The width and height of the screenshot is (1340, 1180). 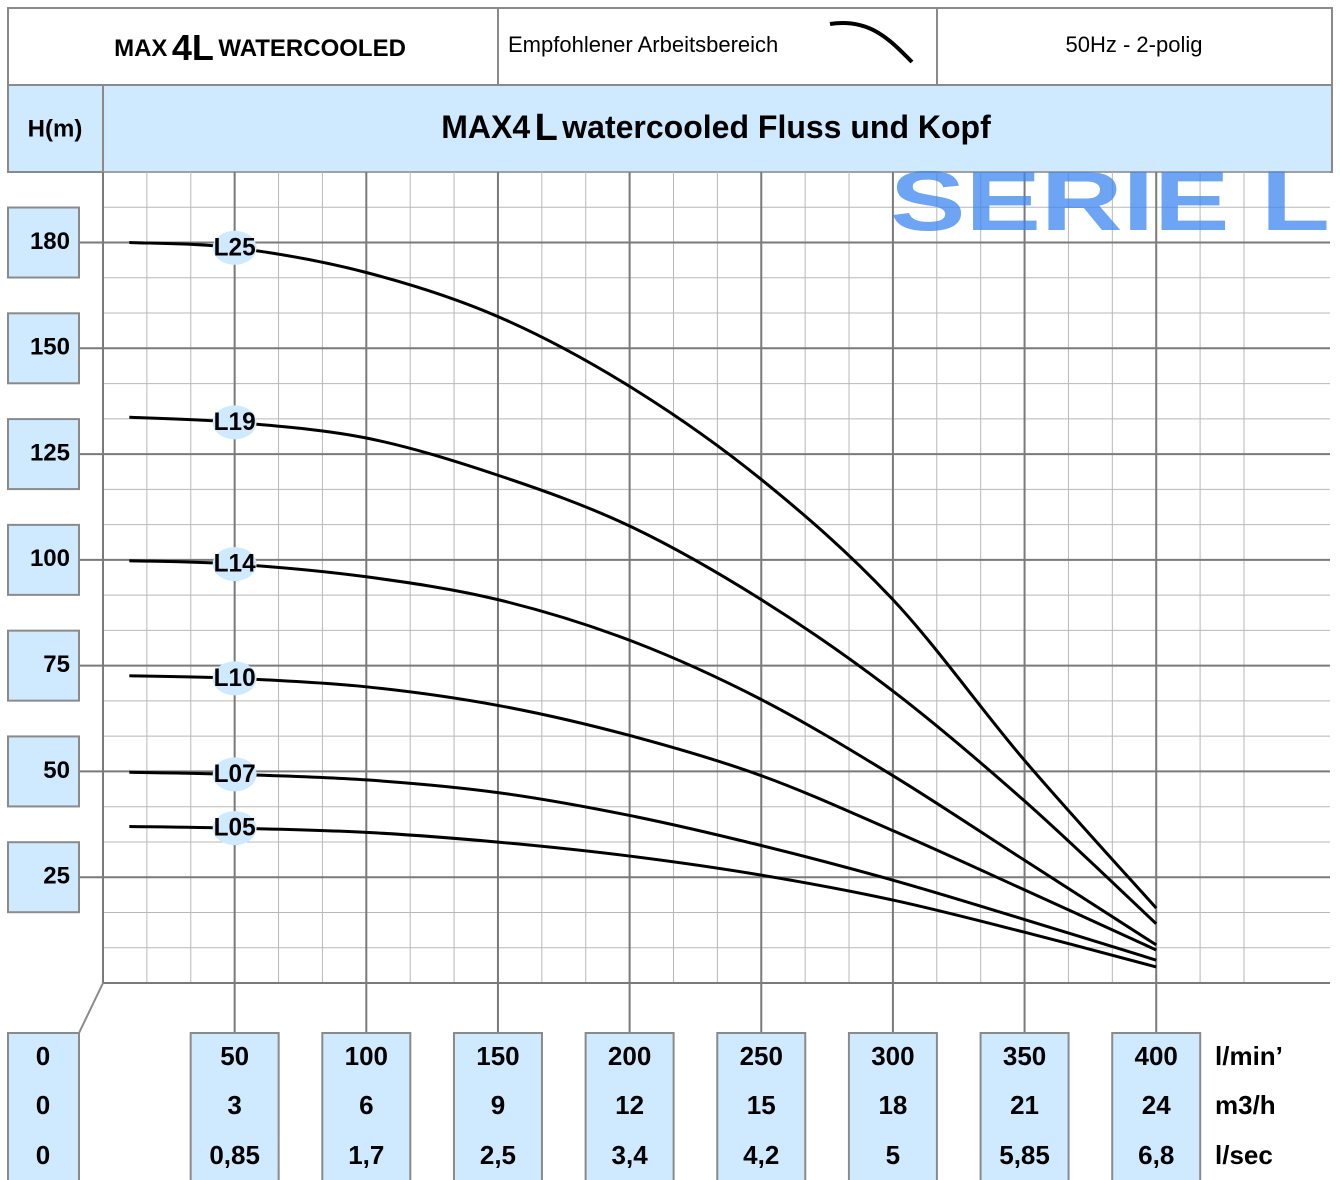 I want to click on watermark: SERIE L, so click(x=1110, y=201).